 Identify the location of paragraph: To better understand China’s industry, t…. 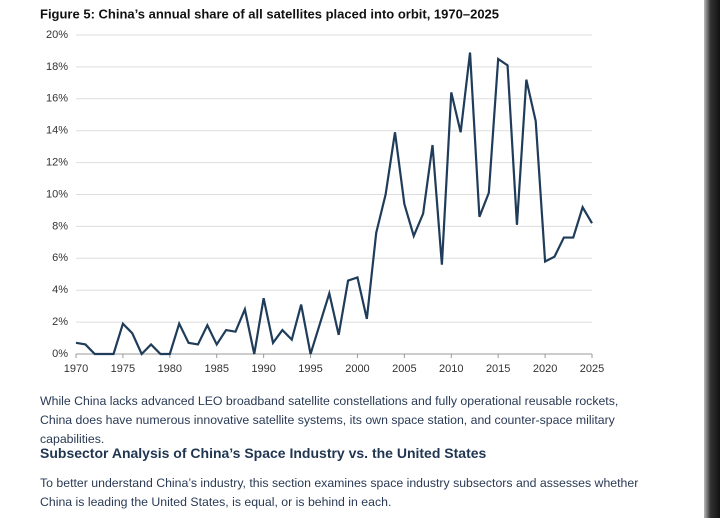
(339, 492).